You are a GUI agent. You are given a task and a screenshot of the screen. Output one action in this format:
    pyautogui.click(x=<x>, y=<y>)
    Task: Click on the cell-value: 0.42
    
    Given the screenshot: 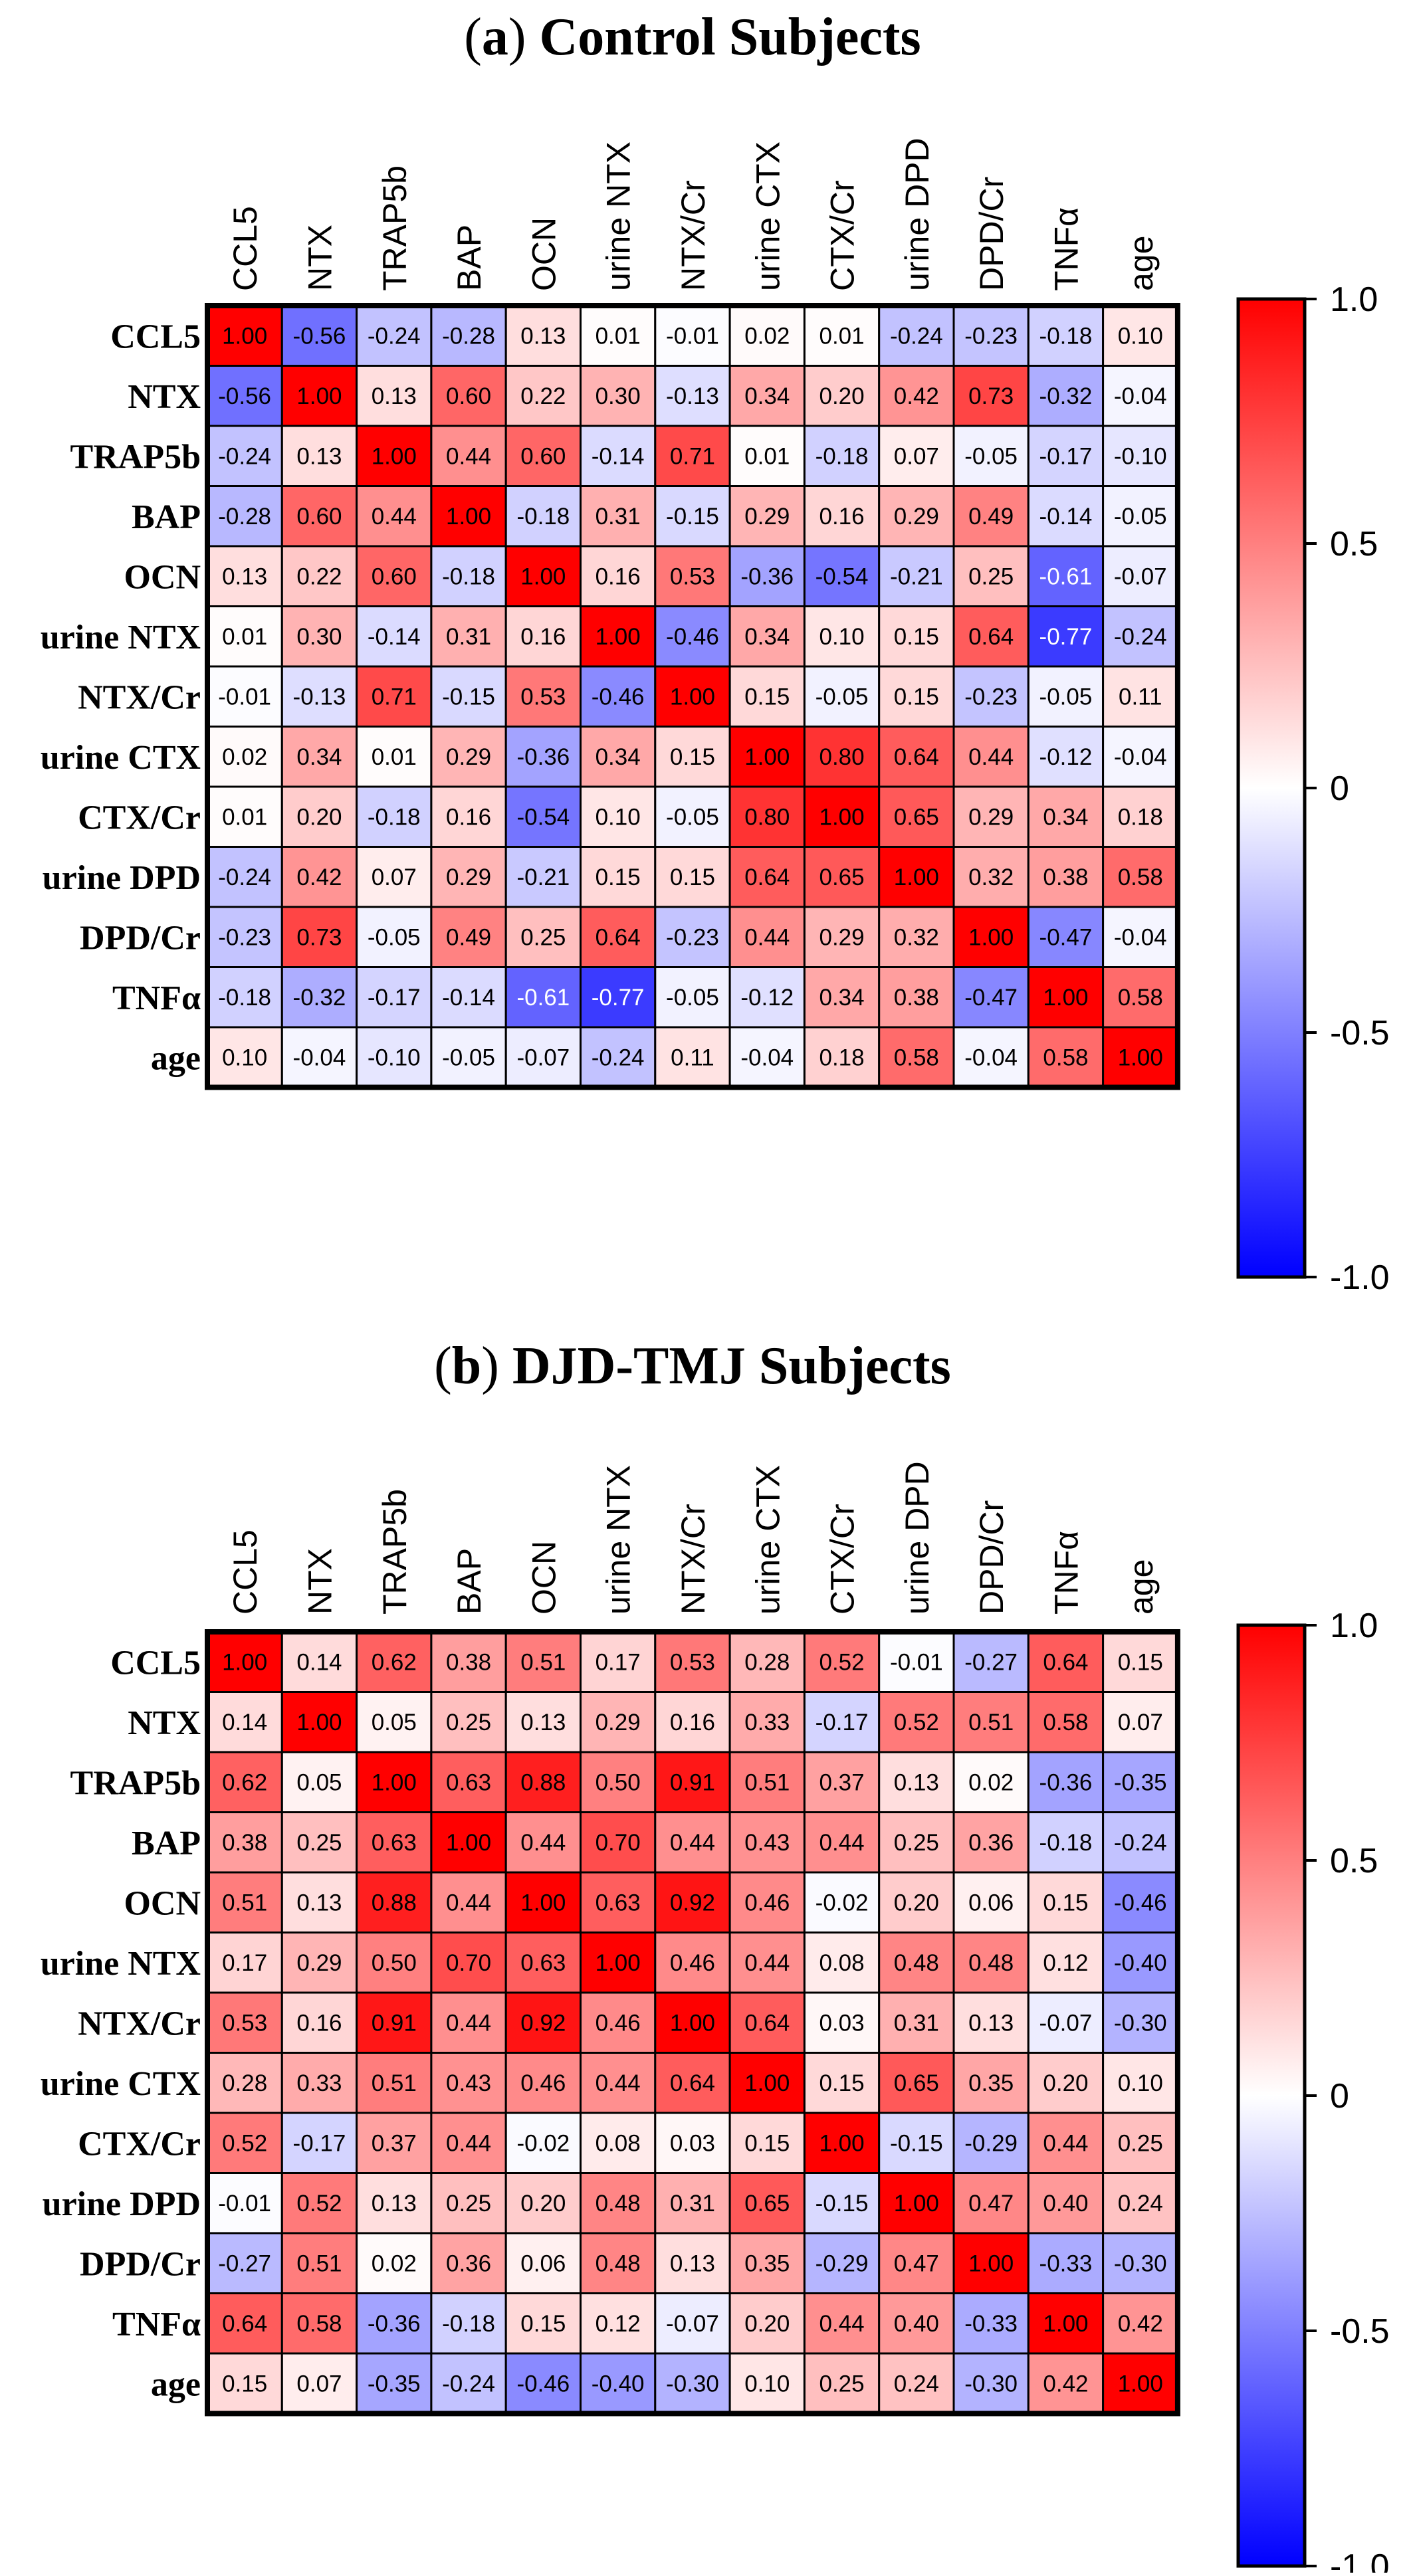 What is the action you would take?
    pyautogui.click(x=1140, y=2324)
    